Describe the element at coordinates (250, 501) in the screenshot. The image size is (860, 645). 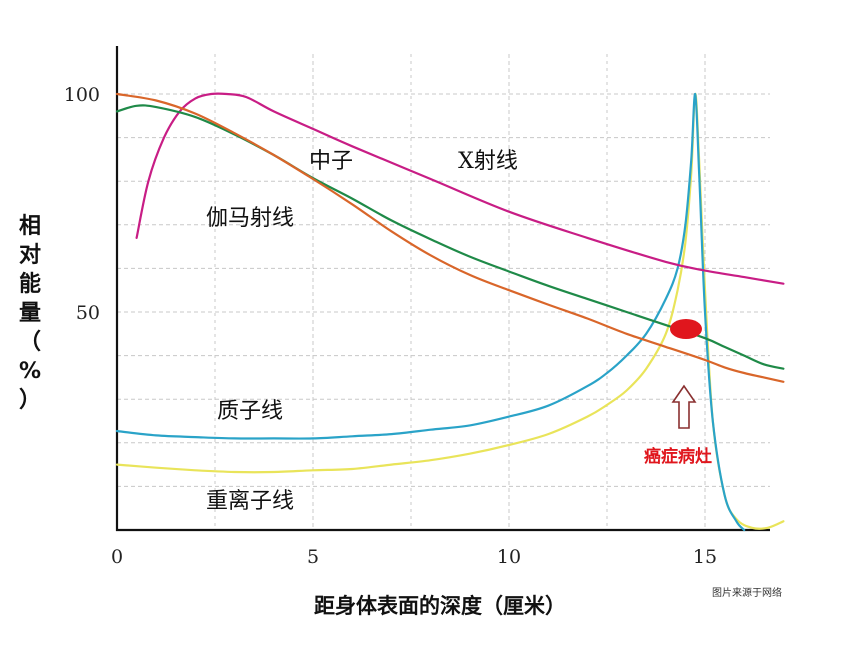
I see `label-heavy-ion: 重离子线` at that location.